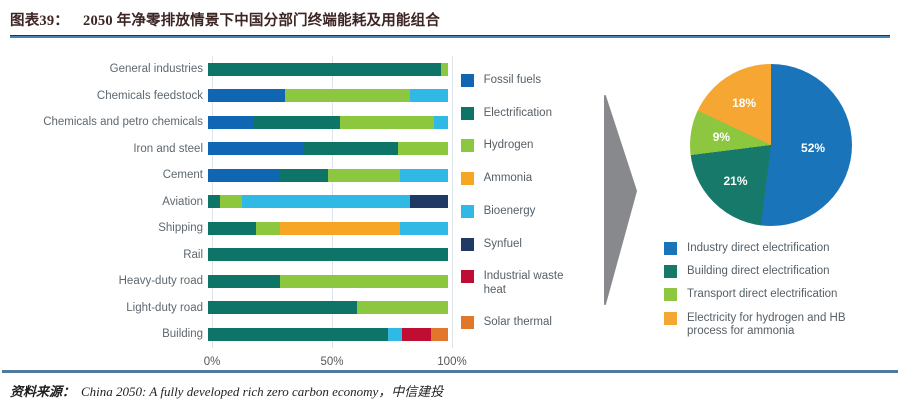 The image size is (900, 410). I want to click on legend-item-hydrogen: Hydrogen, so click(530, 146).